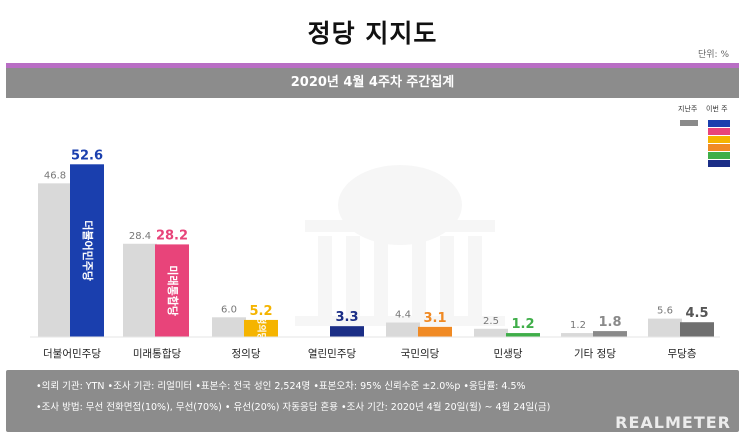 The width and height of the screenshot is (745, 443). What do you see at coordinates (72, 354) in the screenshot?
I see `category-label: 더불어민주당` at bounding box center [72, 354].